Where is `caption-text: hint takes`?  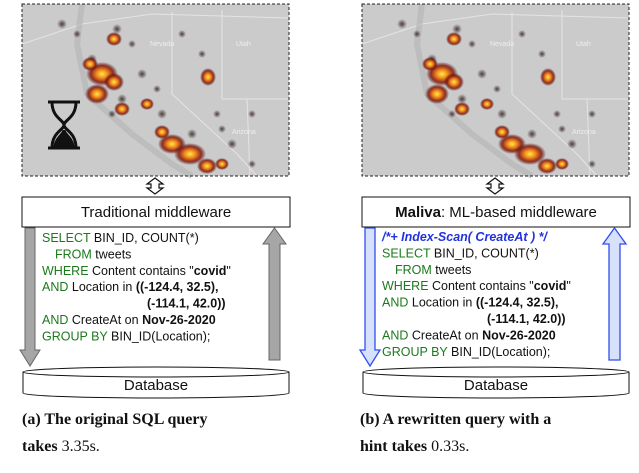
caption-text: hint takes is located at coordinates (393, 446).